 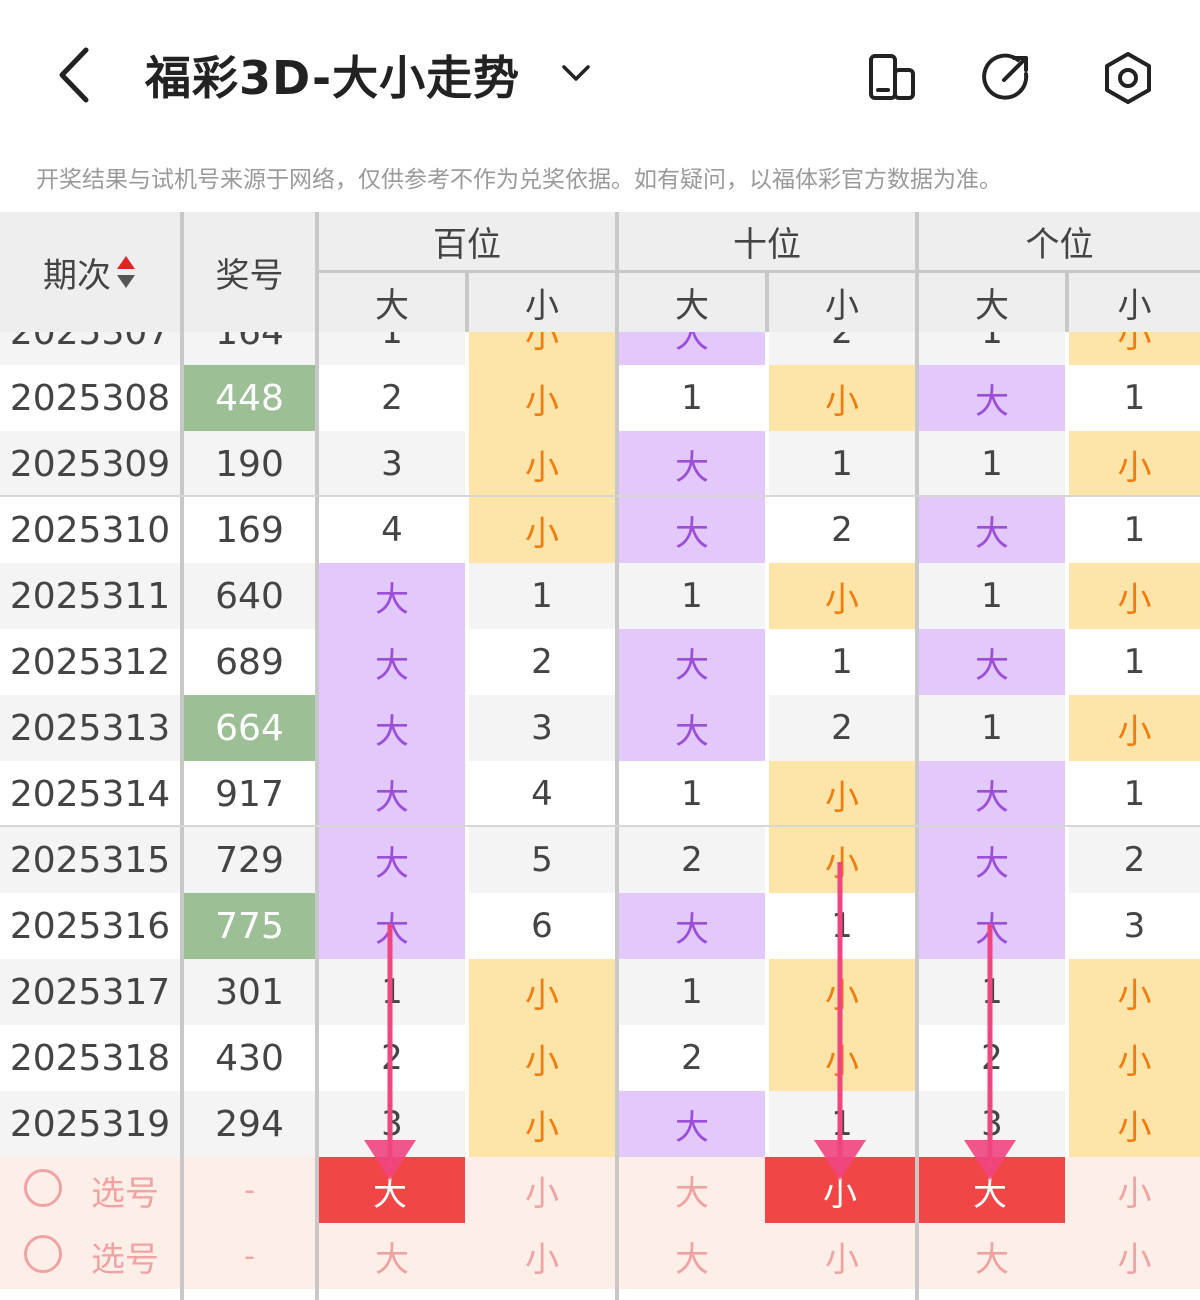 What do you see at coordinates (249, 1058) in the screenshot?
I see `number-cell: 430` at bounding box center [249, 1058].